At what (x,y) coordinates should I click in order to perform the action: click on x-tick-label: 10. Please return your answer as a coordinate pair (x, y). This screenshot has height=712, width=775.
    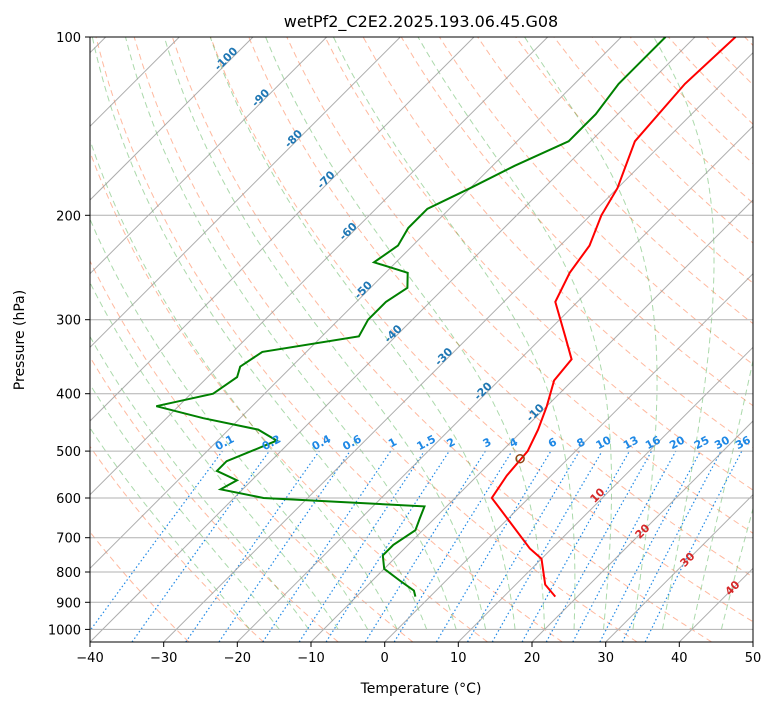
    Looking at the image, I should click on (458, 658).